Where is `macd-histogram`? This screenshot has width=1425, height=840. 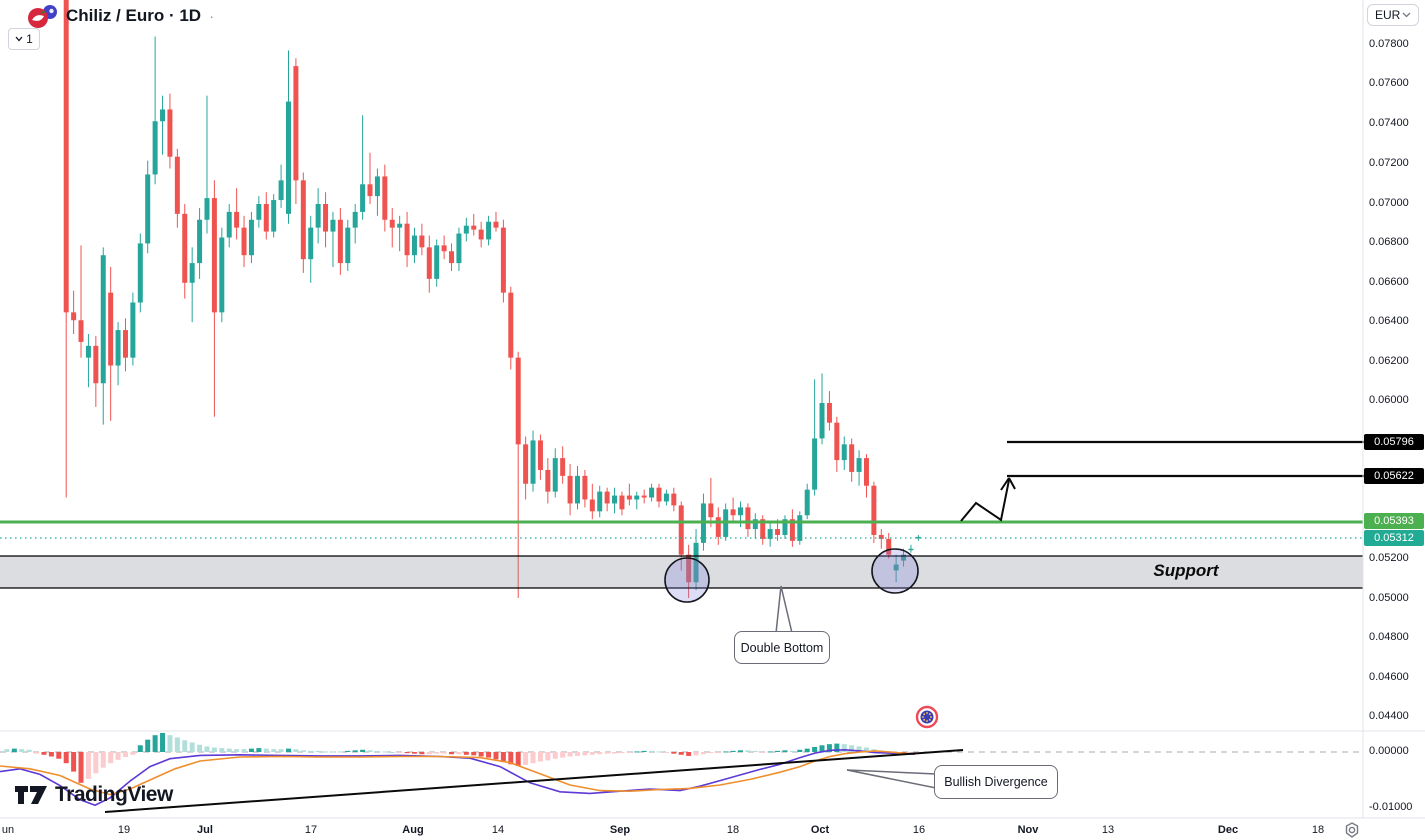 macd-histogram is located at coordinates (462, 757).